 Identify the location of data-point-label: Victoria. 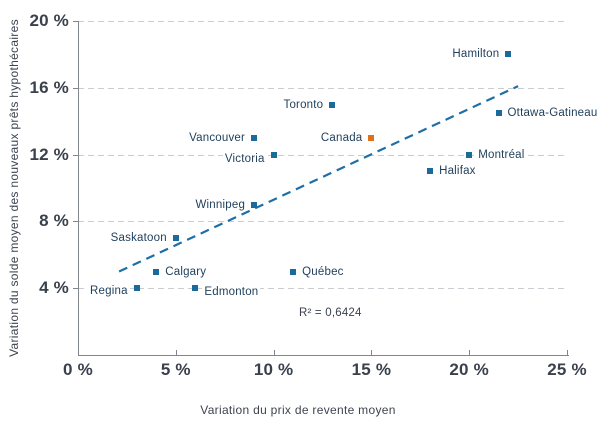
(244, 158).